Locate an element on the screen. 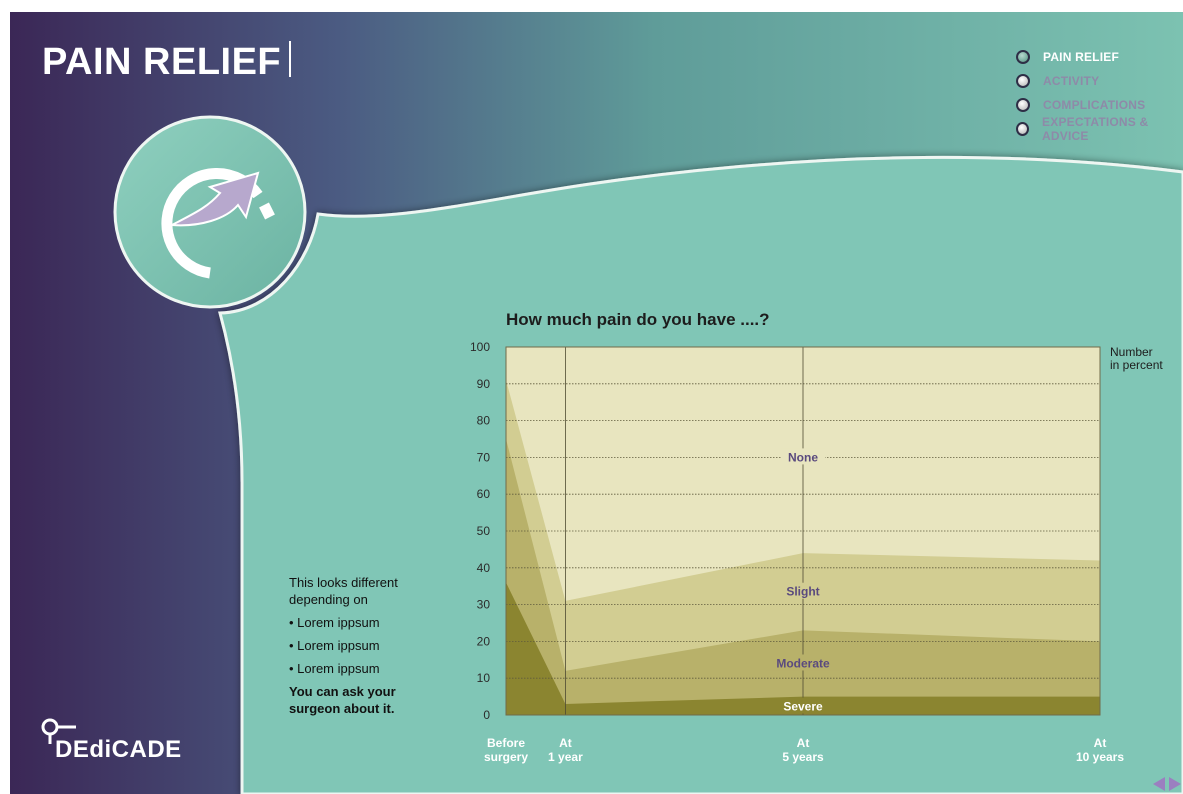 This screenshot has height=794, width=1183. x-tick-label: 5 years is located at coordinates (803, 757).